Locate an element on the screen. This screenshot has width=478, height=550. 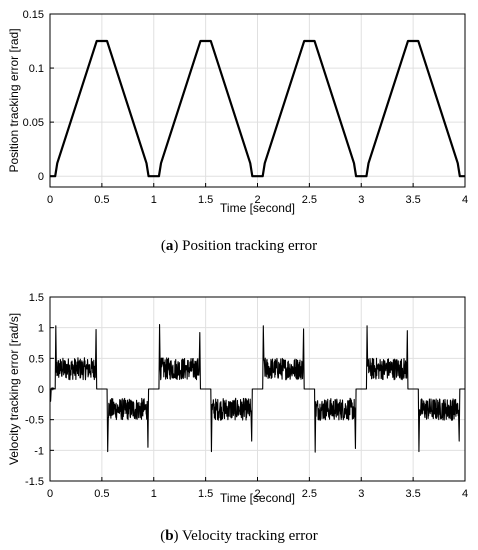
position-x-tick-label: 0 is located at coordinates (50, 200).